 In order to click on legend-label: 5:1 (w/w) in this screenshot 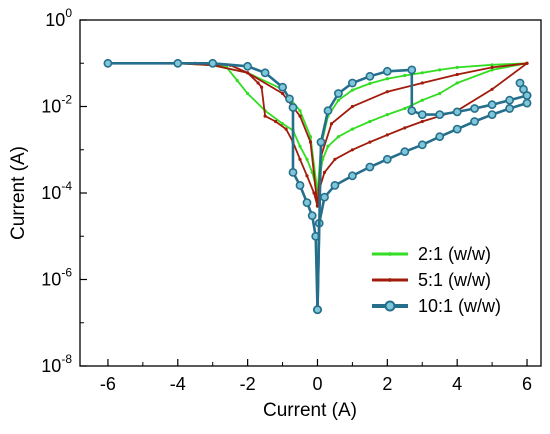, I will do `click(454, 280)`.